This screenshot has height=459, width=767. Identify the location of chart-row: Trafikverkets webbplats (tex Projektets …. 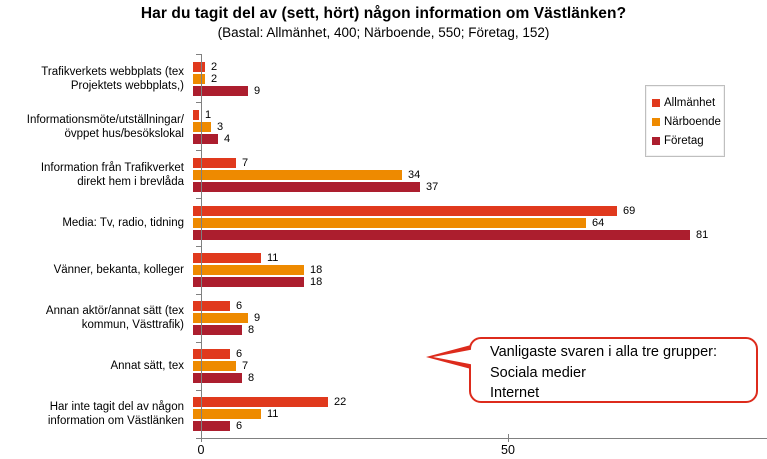
(383, 79).